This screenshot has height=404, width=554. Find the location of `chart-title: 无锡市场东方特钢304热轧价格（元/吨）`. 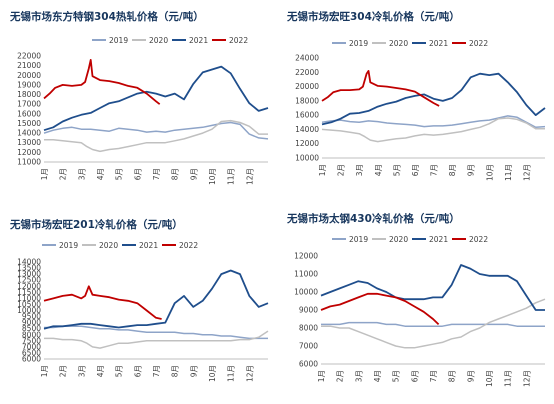

chart-title: 无锡市场东方特钢304热轧价格（元/吨） is located at coordinates (106, 16).